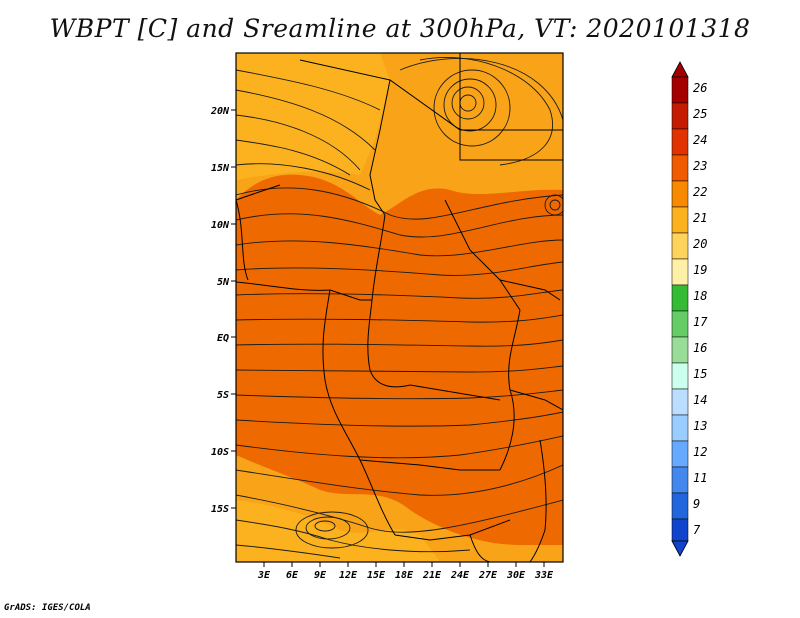  I want to click on colorbar-label: 21, so click(700, 218).